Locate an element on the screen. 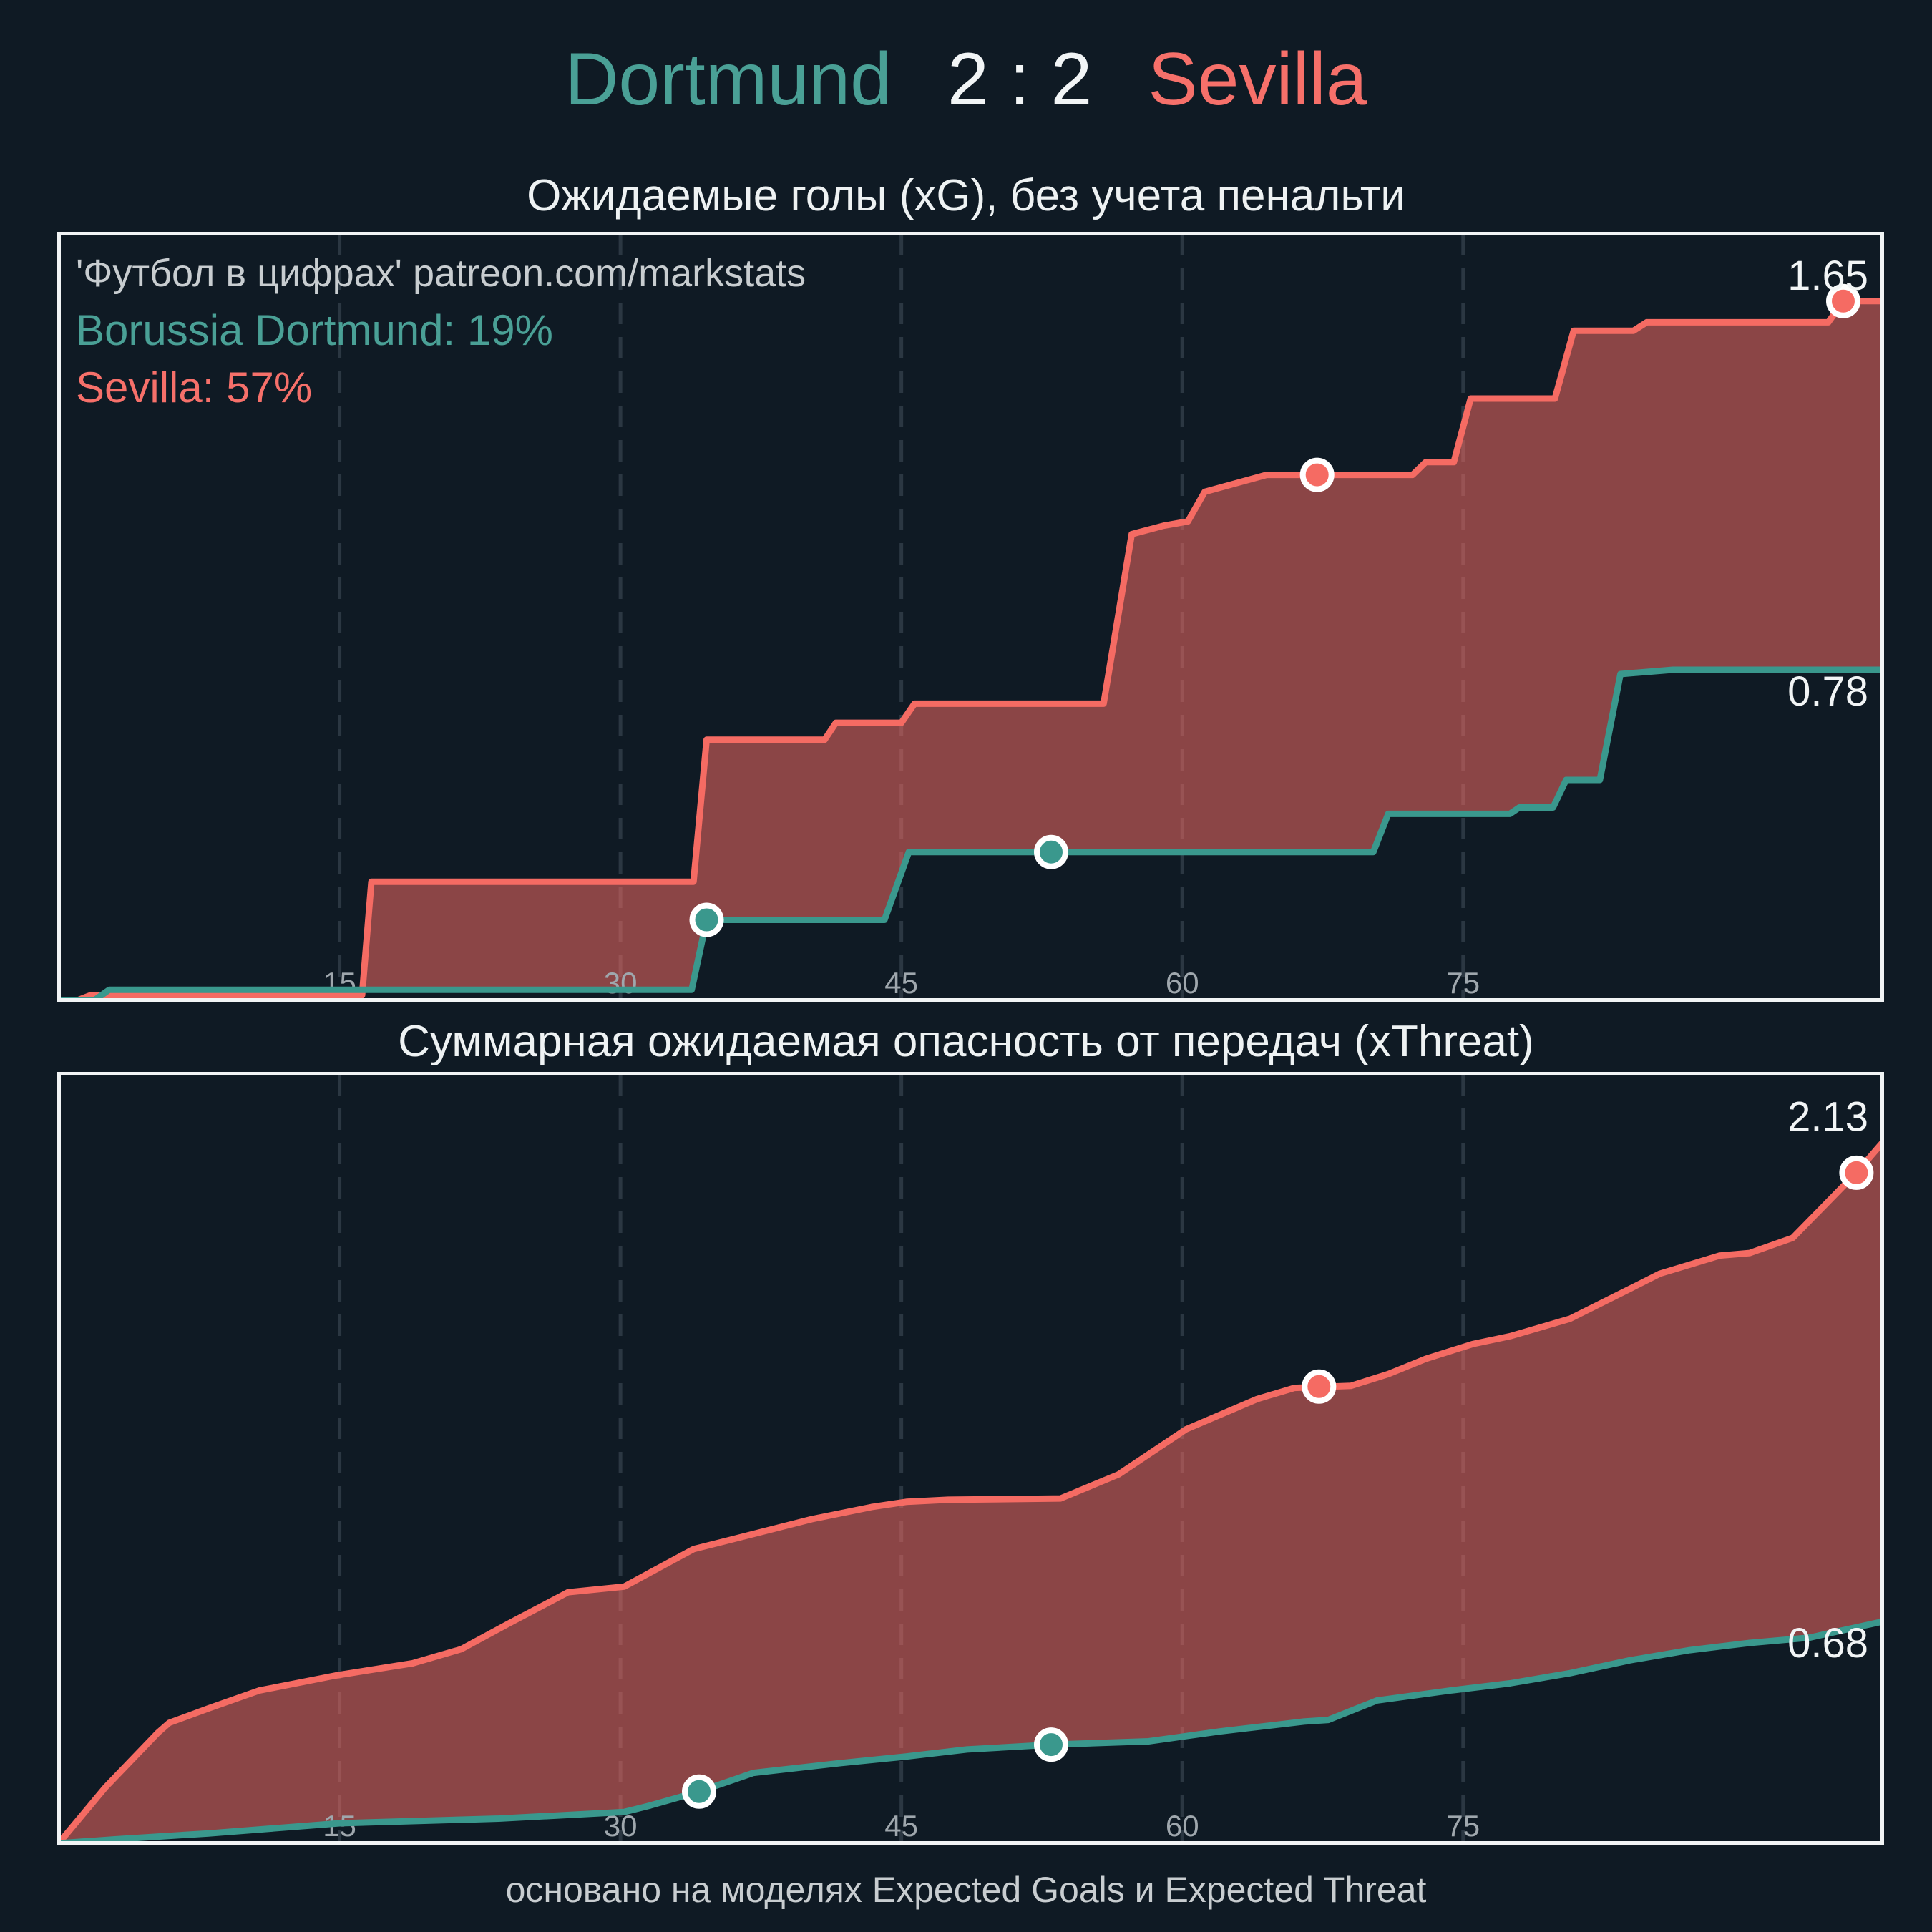  x-tick-label-30: 30 is located at coordinates (621, 983).